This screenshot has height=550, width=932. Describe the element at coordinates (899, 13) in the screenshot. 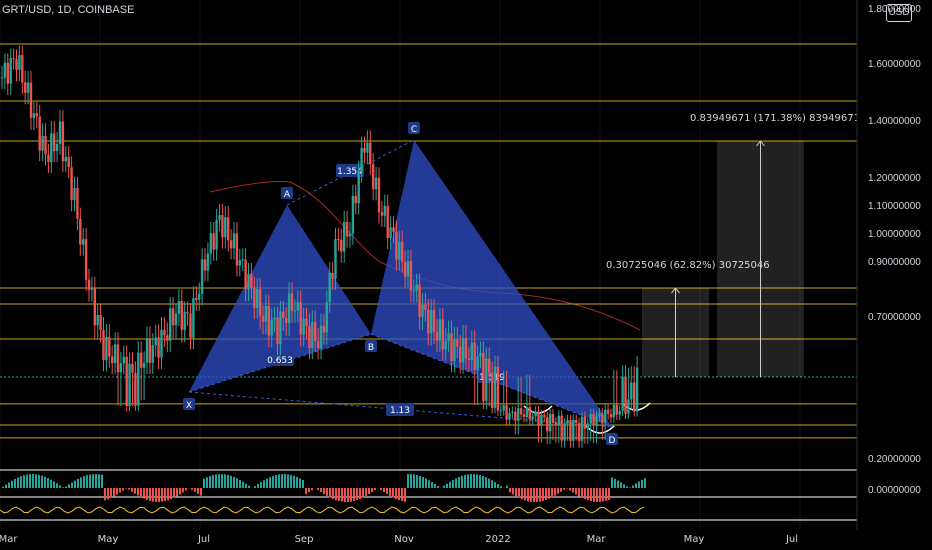

I see `currency-button: USD` at that location.